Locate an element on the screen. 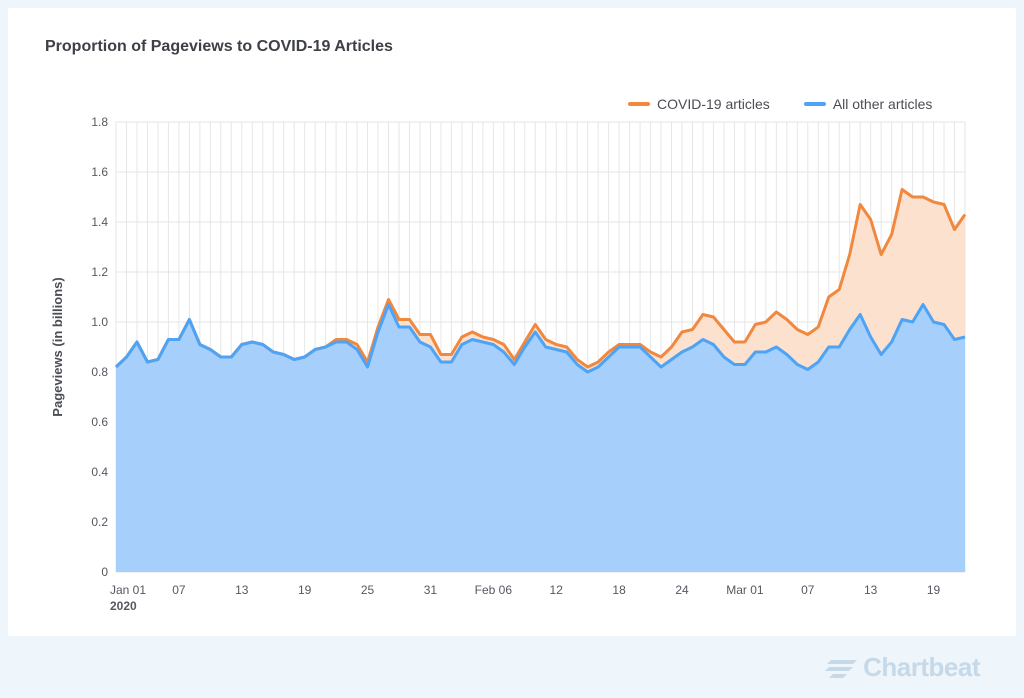 The image size is (1024, 698). chart-legend: COVID-19 articles All other articles is located at coordinates (780, 104).